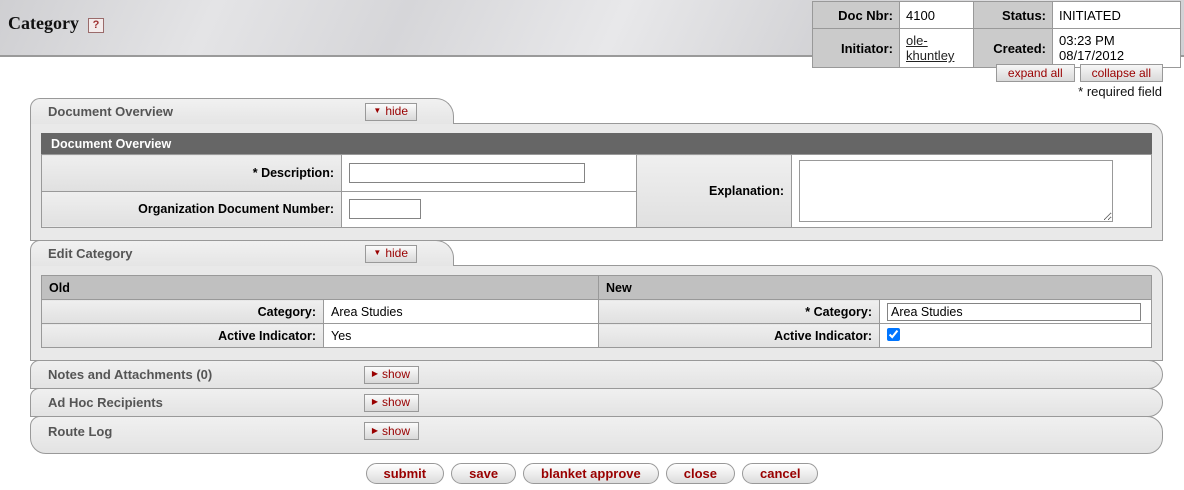 This screenshot has width=1184, height=490. What do you see at coordinates (1013, 48) in the screenshot?
I see `created-label: Created:` at bounding box center [1013, 48].